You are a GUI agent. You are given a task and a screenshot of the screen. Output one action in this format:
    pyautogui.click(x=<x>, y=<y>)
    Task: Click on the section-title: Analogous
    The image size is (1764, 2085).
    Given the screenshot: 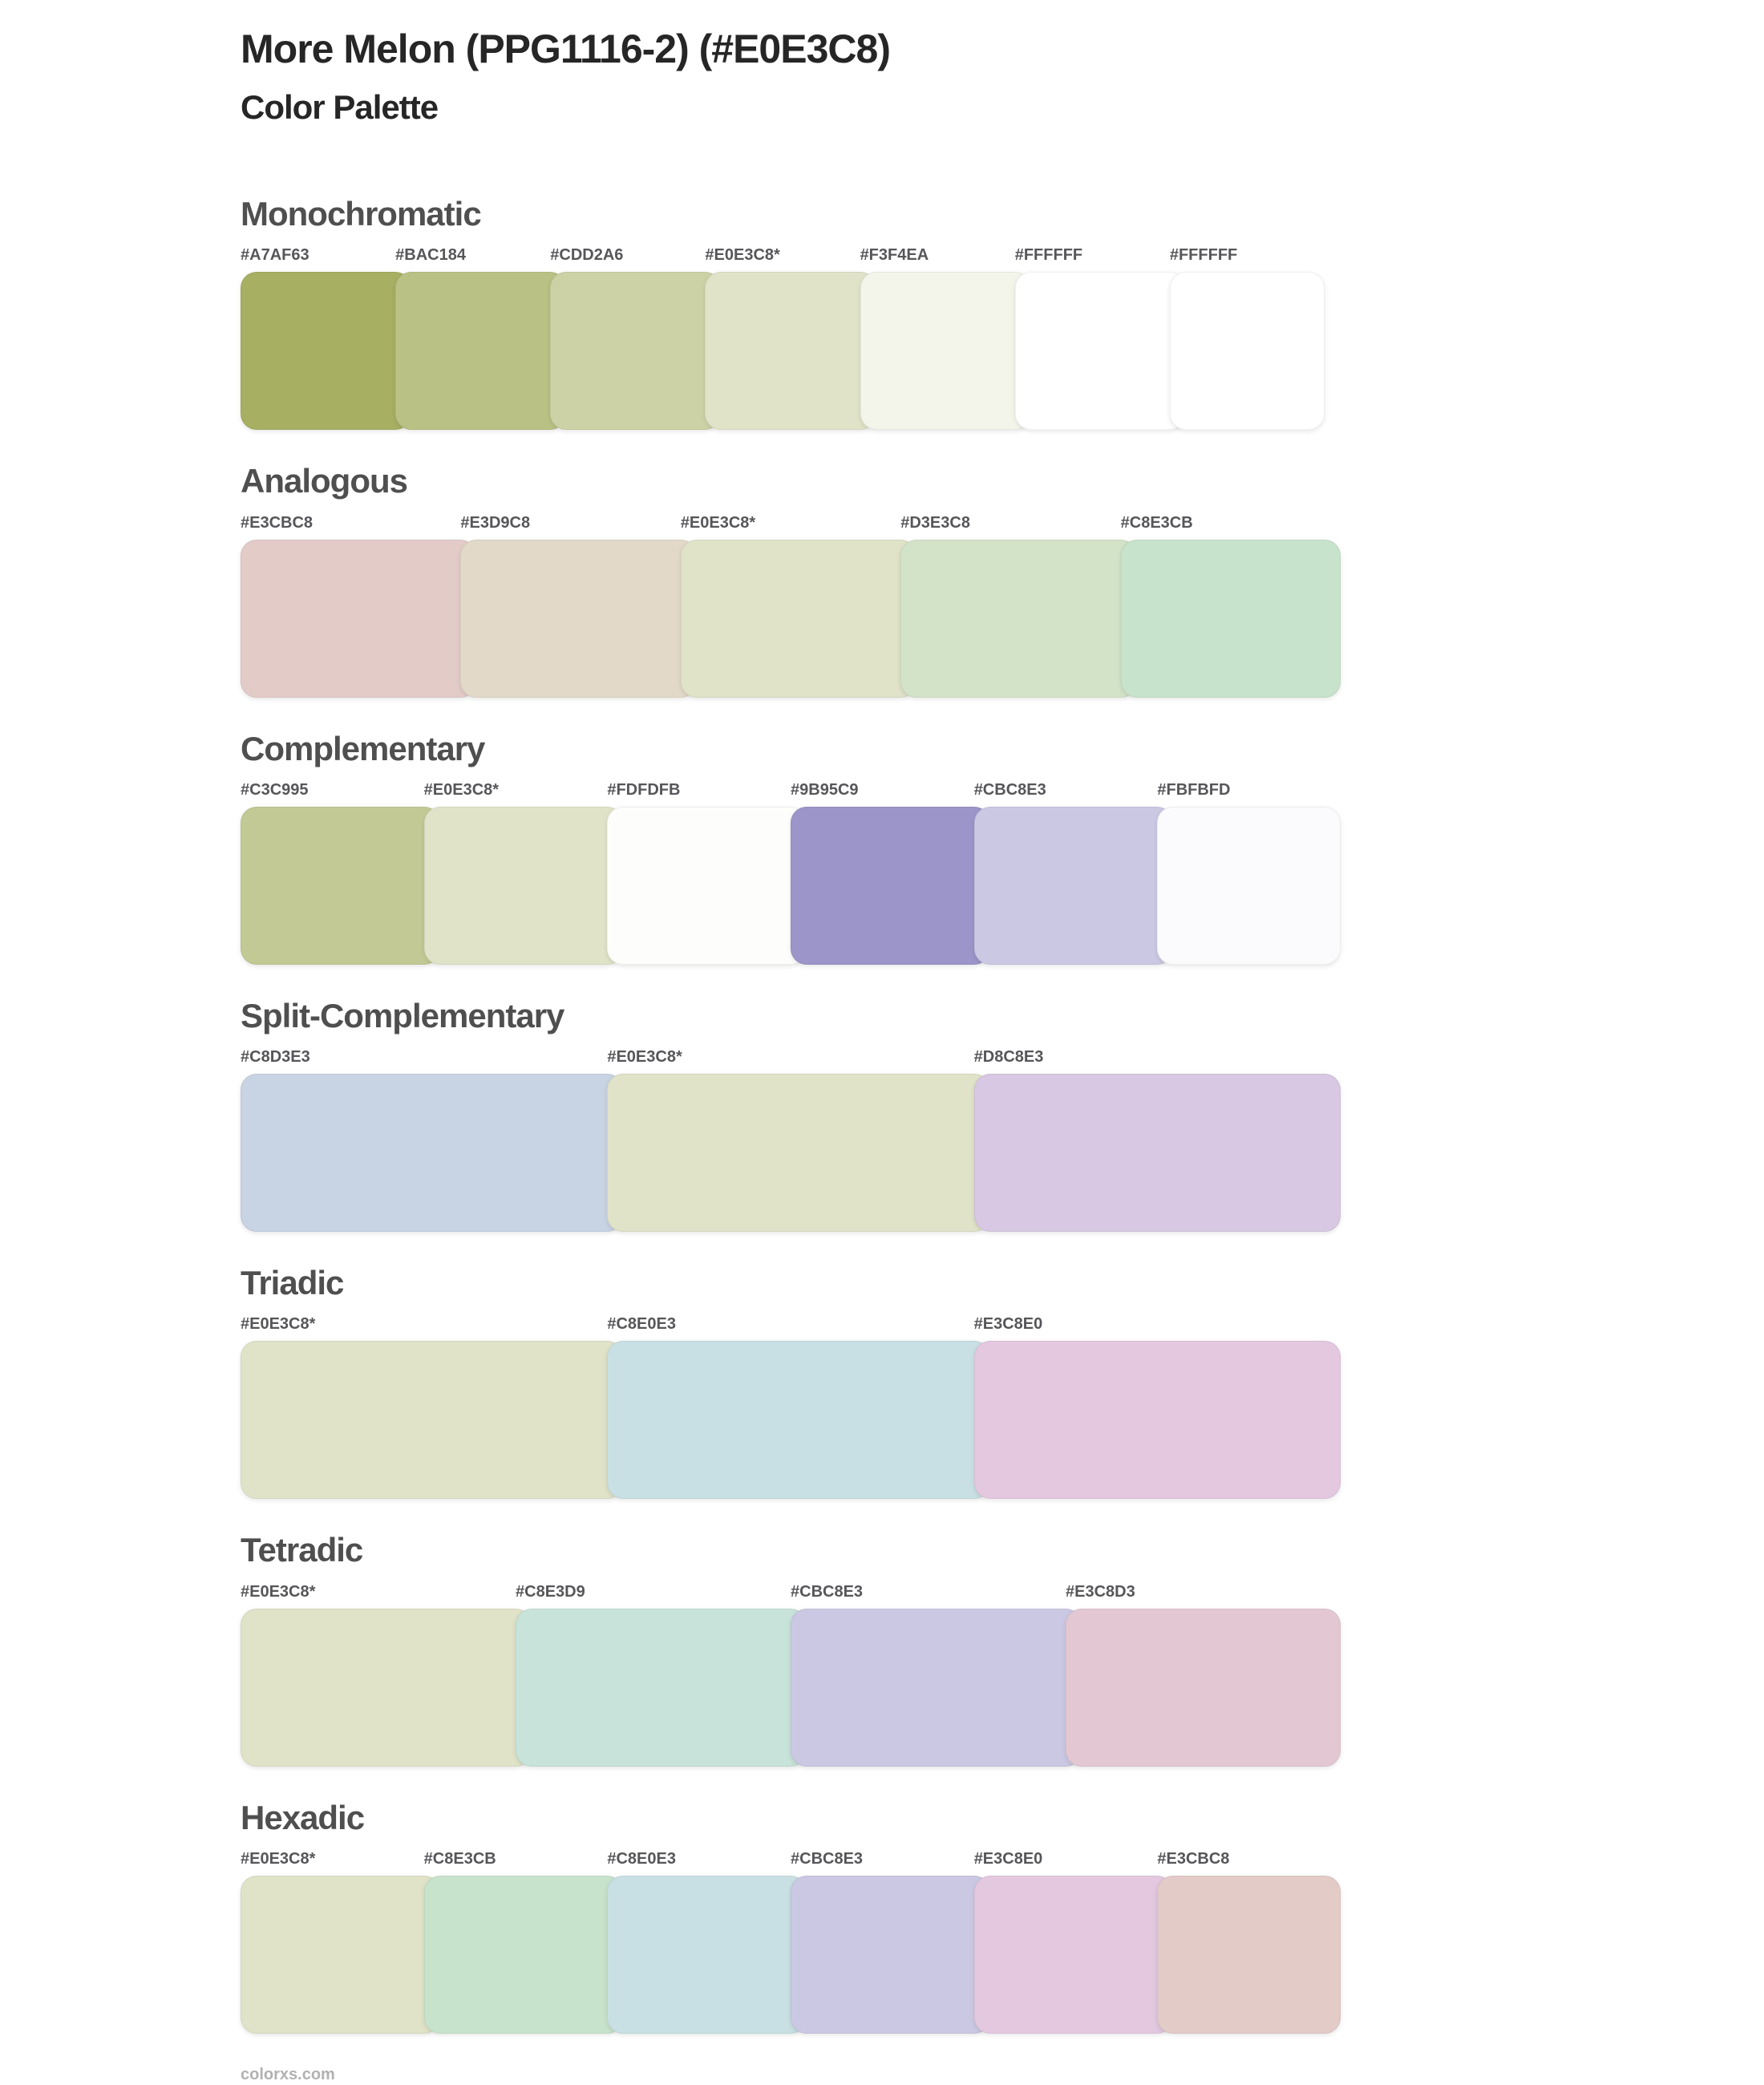 What is the action you would take?
    pyautogui.click(x=324, y=481)
    